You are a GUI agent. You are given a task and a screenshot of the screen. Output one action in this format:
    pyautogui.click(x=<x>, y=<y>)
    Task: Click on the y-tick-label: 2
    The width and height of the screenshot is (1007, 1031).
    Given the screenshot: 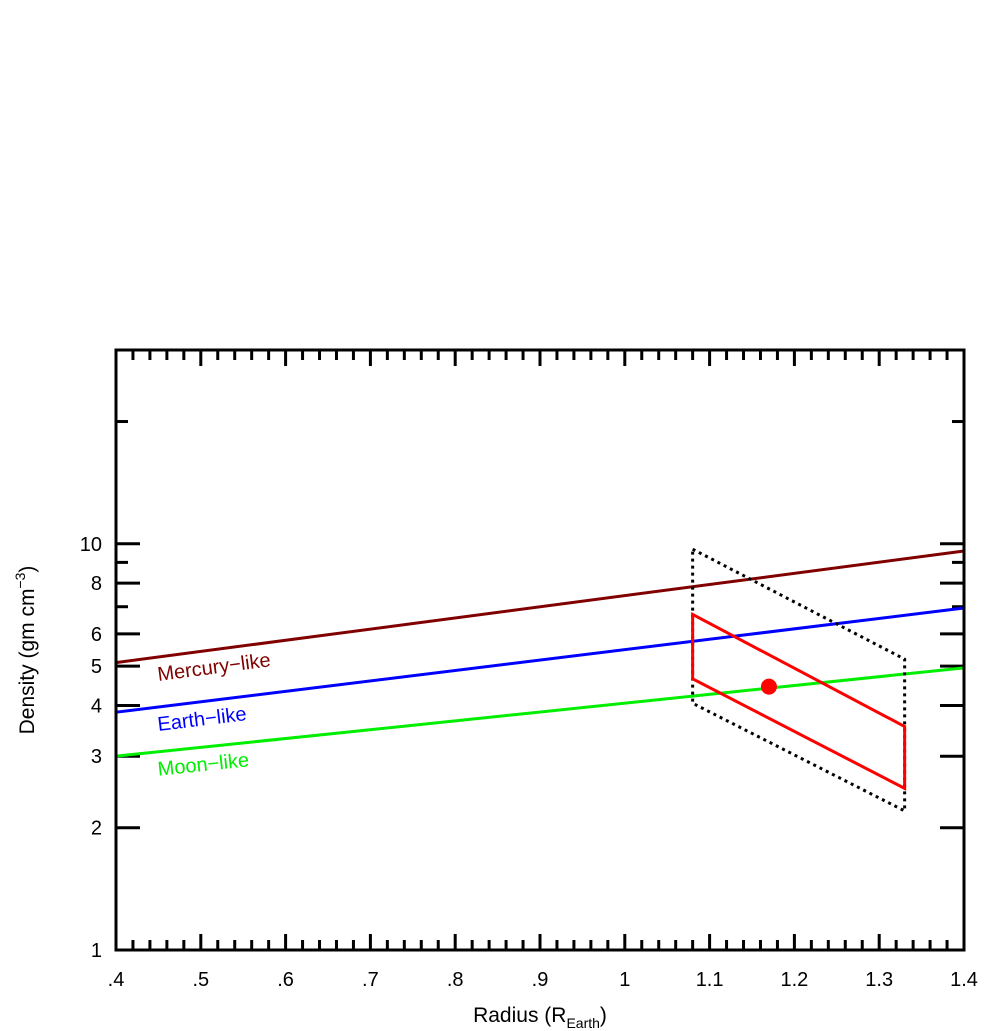 What is the action you would take?
    pyautogui.click(x=96, y=829)
    